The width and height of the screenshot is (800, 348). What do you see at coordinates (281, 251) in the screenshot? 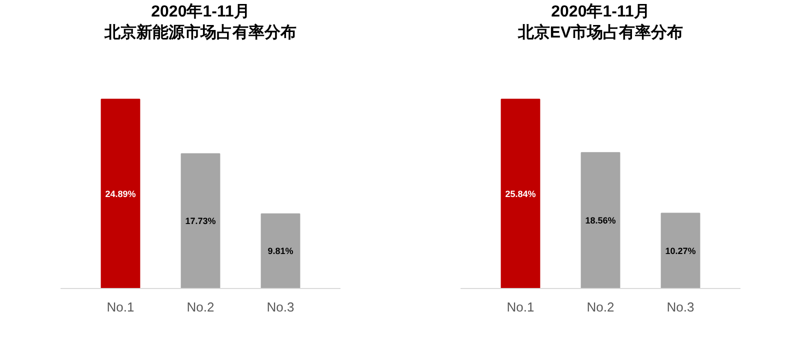
I see `data-label: 9.81%` at bounding box center [281, 251].